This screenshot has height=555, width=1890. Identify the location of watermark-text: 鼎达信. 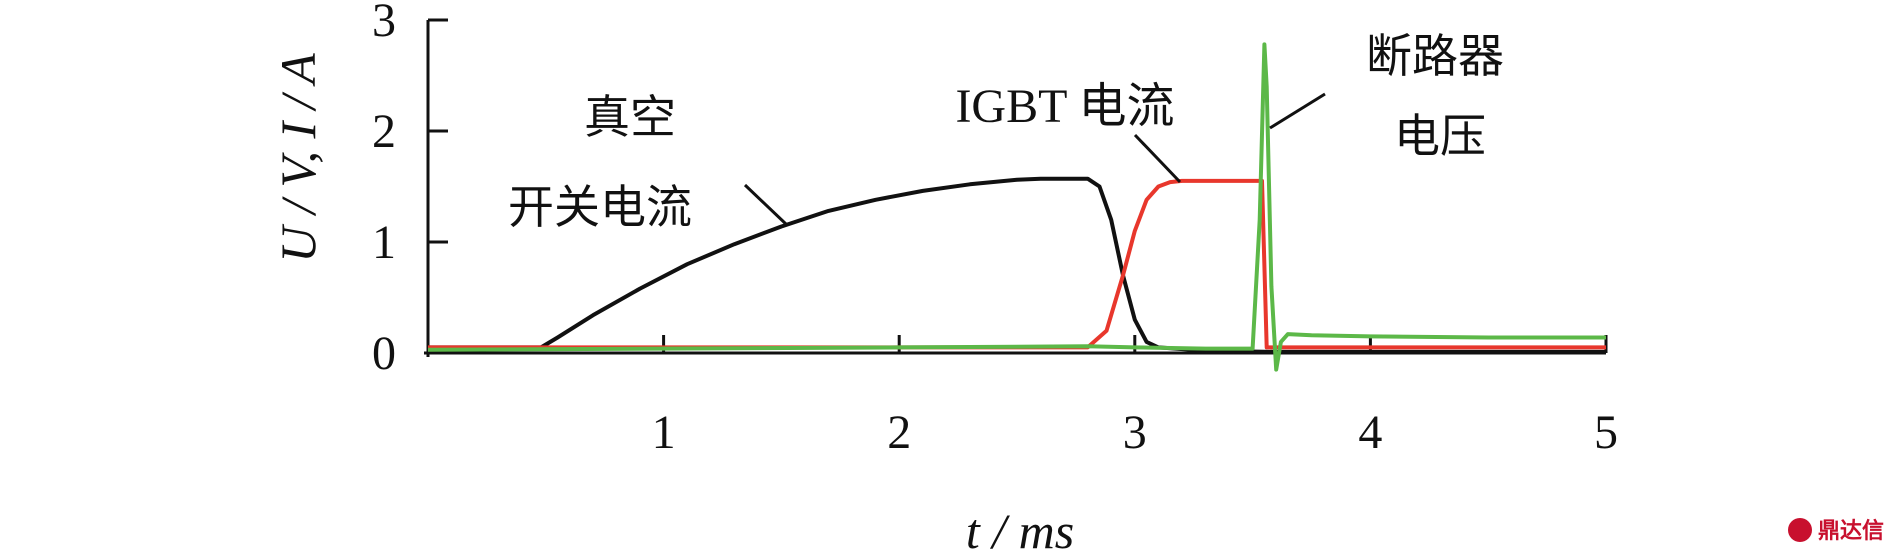
(1851, 531).